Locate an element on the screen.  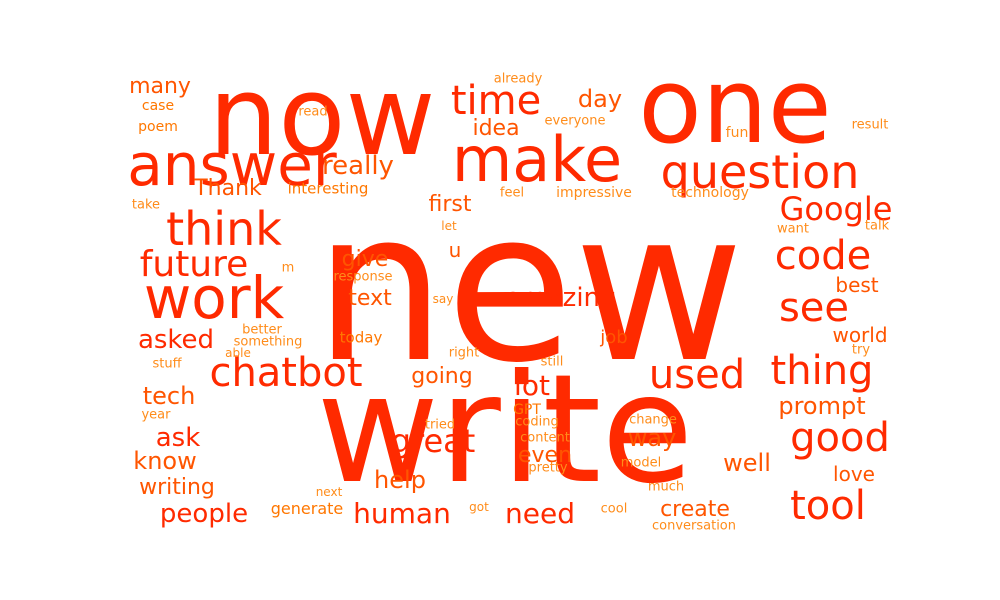
word-try: try is located at coordinates (861, 350).